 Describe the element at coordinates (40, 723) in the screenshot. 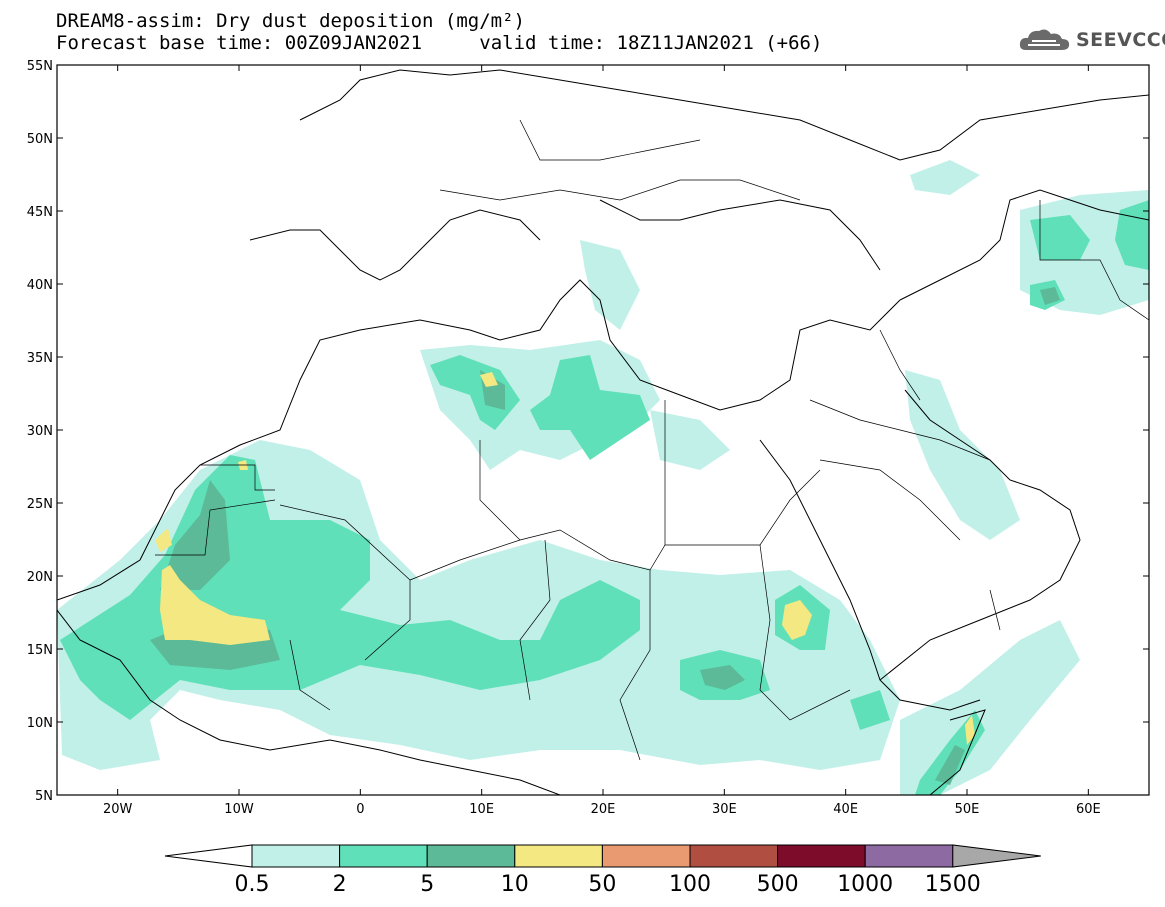

I see `lat-tick-label: 10N` at that location.